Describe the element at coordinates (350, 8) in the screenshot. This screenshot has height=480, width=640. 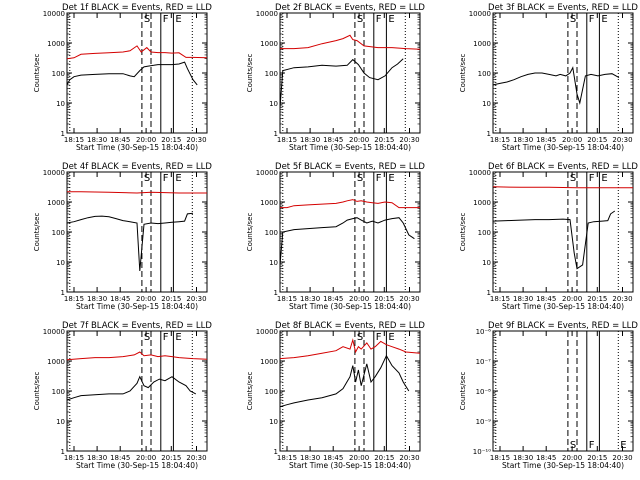
I see `chart-title: Det 2f BLACK = Events, RED = LLD` at that location.